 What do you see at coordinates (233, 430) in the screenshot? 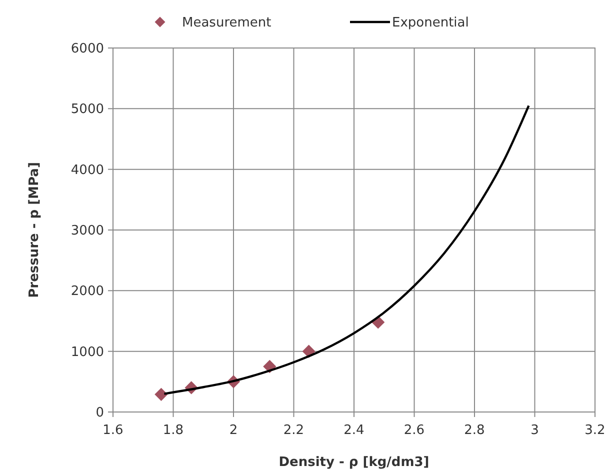
I see `x-tick-label: 2` at bounding box center [233, 430].